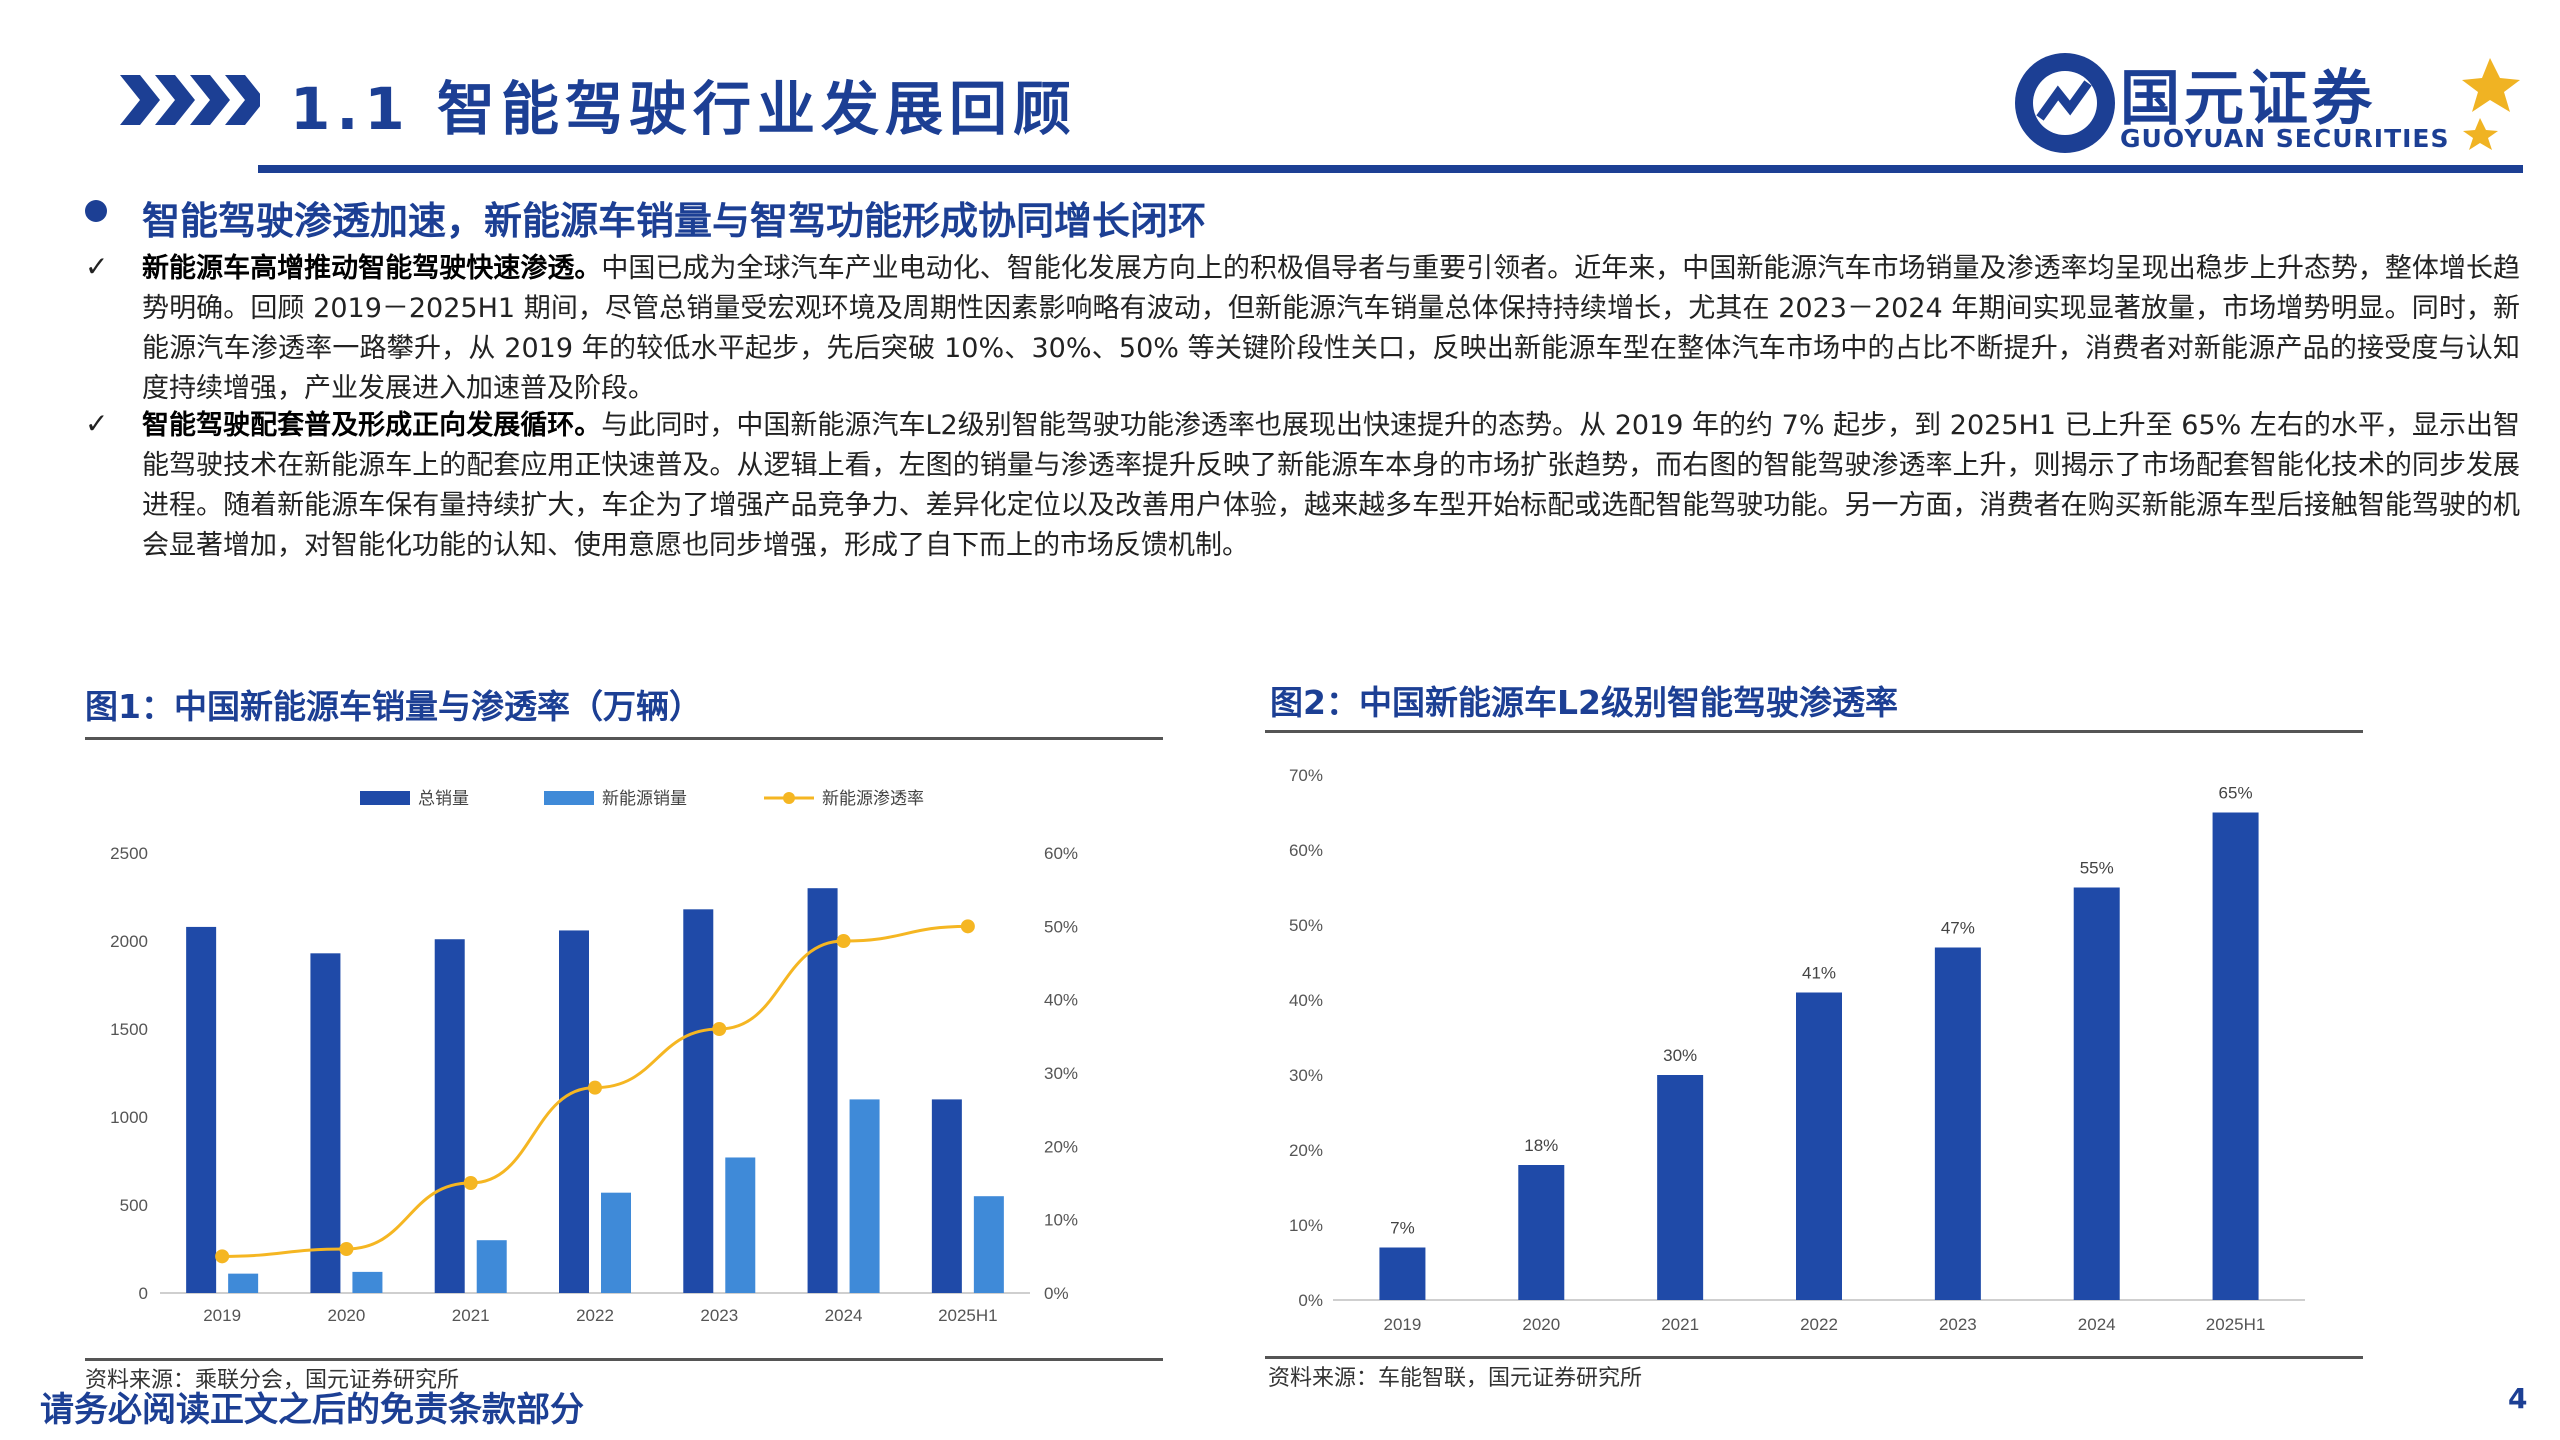 Image resolution: width=2560 pixels, height=1440 pixels. What do you see at coordinates (2285, 138) in the screenshot?
I see `logo-english-name: GUOYUAN SECURITIES` at bounding box center [2285, 138].